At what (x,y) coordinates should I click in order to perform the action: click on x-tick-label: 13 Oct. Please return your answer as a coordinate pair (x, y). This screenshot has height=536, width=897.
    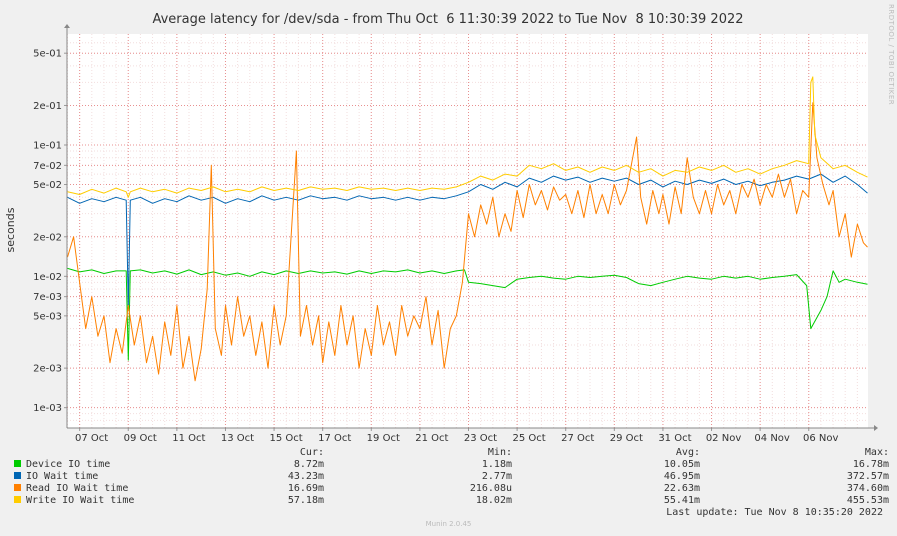
    Looking at the image, I should click on (237, 438).